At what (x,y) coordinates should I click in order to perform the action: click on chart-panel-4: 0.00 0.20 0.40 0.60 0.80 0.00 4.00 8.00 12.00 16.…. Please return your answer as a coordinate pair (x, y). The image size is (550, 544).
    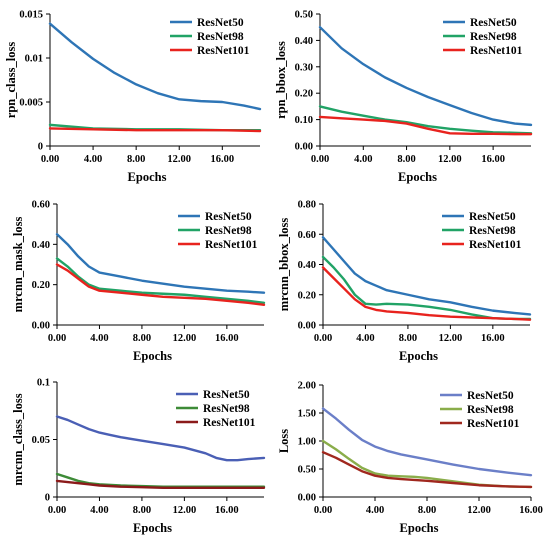
    Looking at the image, I should click on (404, 281).